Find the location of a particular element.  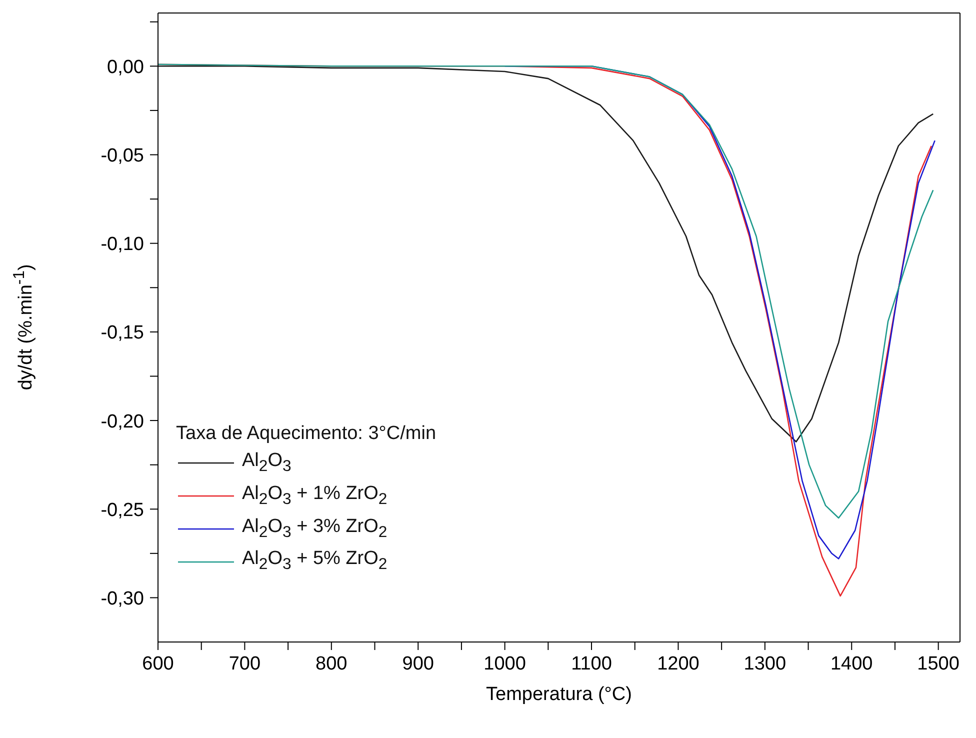

x-tick-label: 1100 is located at coordinates (591, 663).